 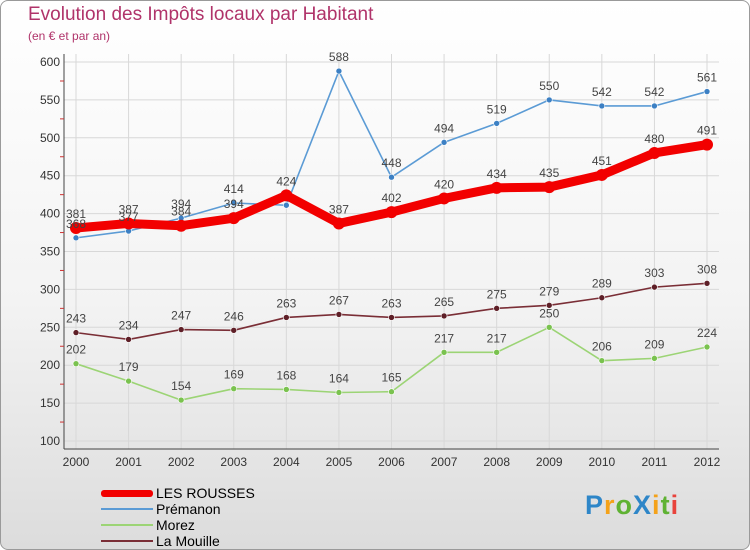 What do you see at coordinates (181, 386) in the screenshot?
I see `data-label-morez-2002: 154` at bounding box center [181, 386].